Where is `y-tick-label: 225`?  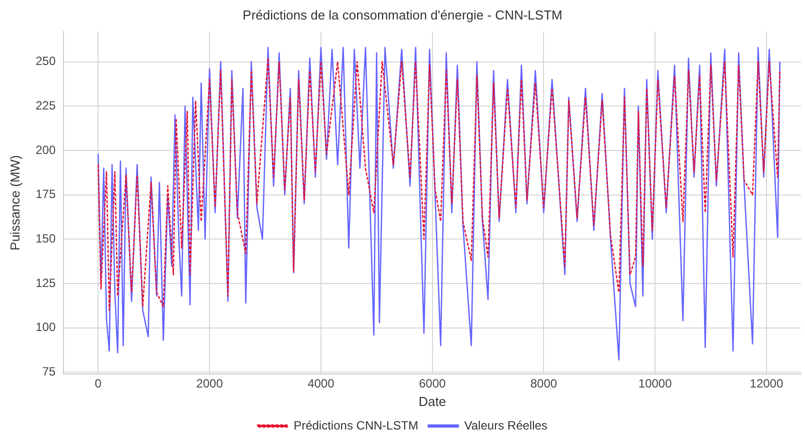 y-tick-label: 225 is located at coordinates (46, 105).